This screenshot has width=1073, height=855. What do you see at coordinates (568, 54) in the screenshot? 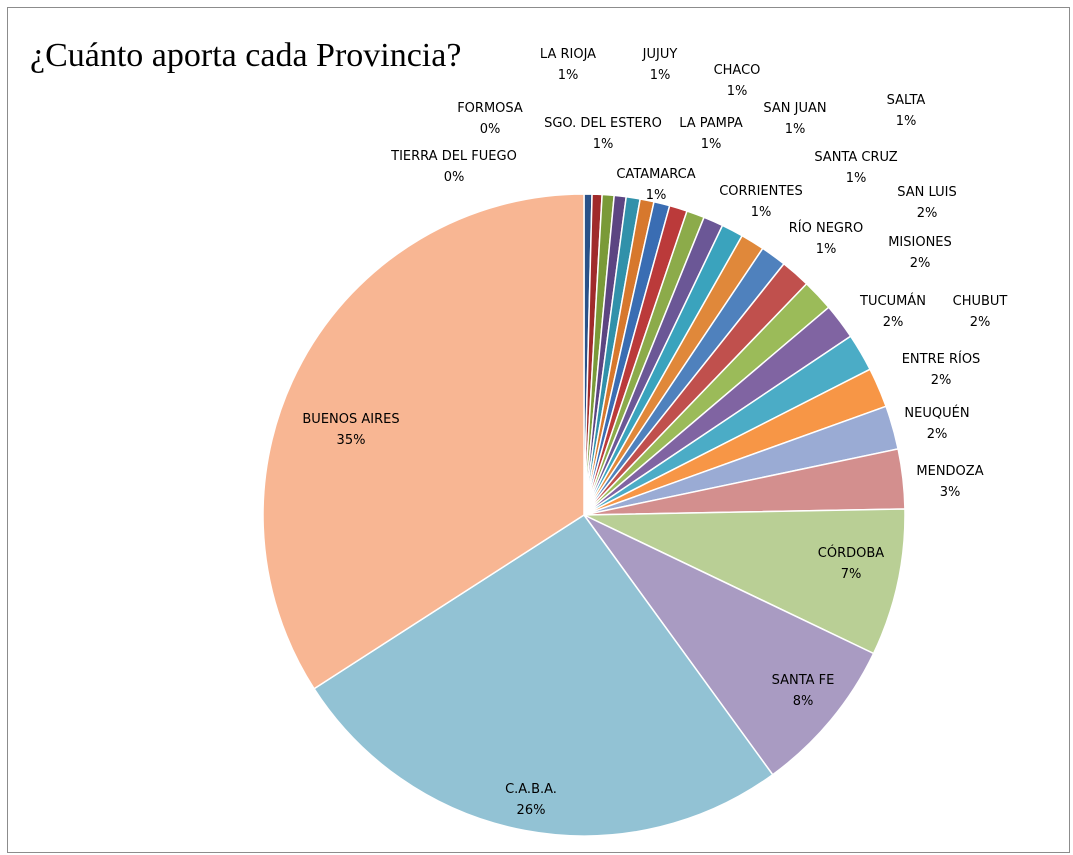
I see `pie-label-name: LA RIOJA` at bounding box center [568, 54].